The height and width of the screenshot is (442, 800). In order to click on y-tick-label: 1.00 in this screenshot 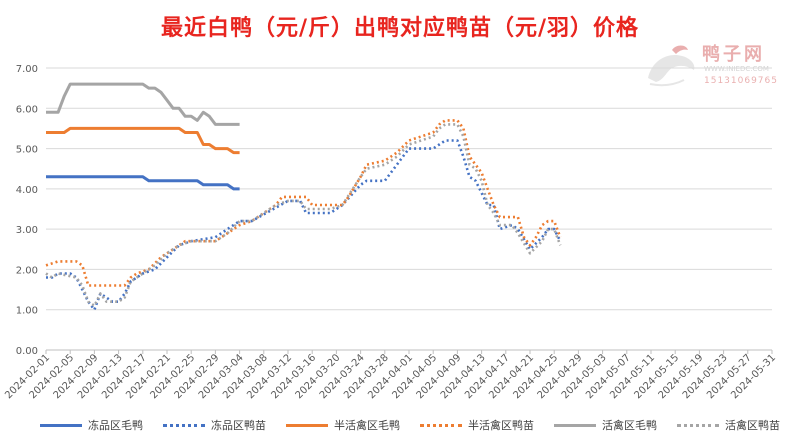, I will do `click(27, 311)`.